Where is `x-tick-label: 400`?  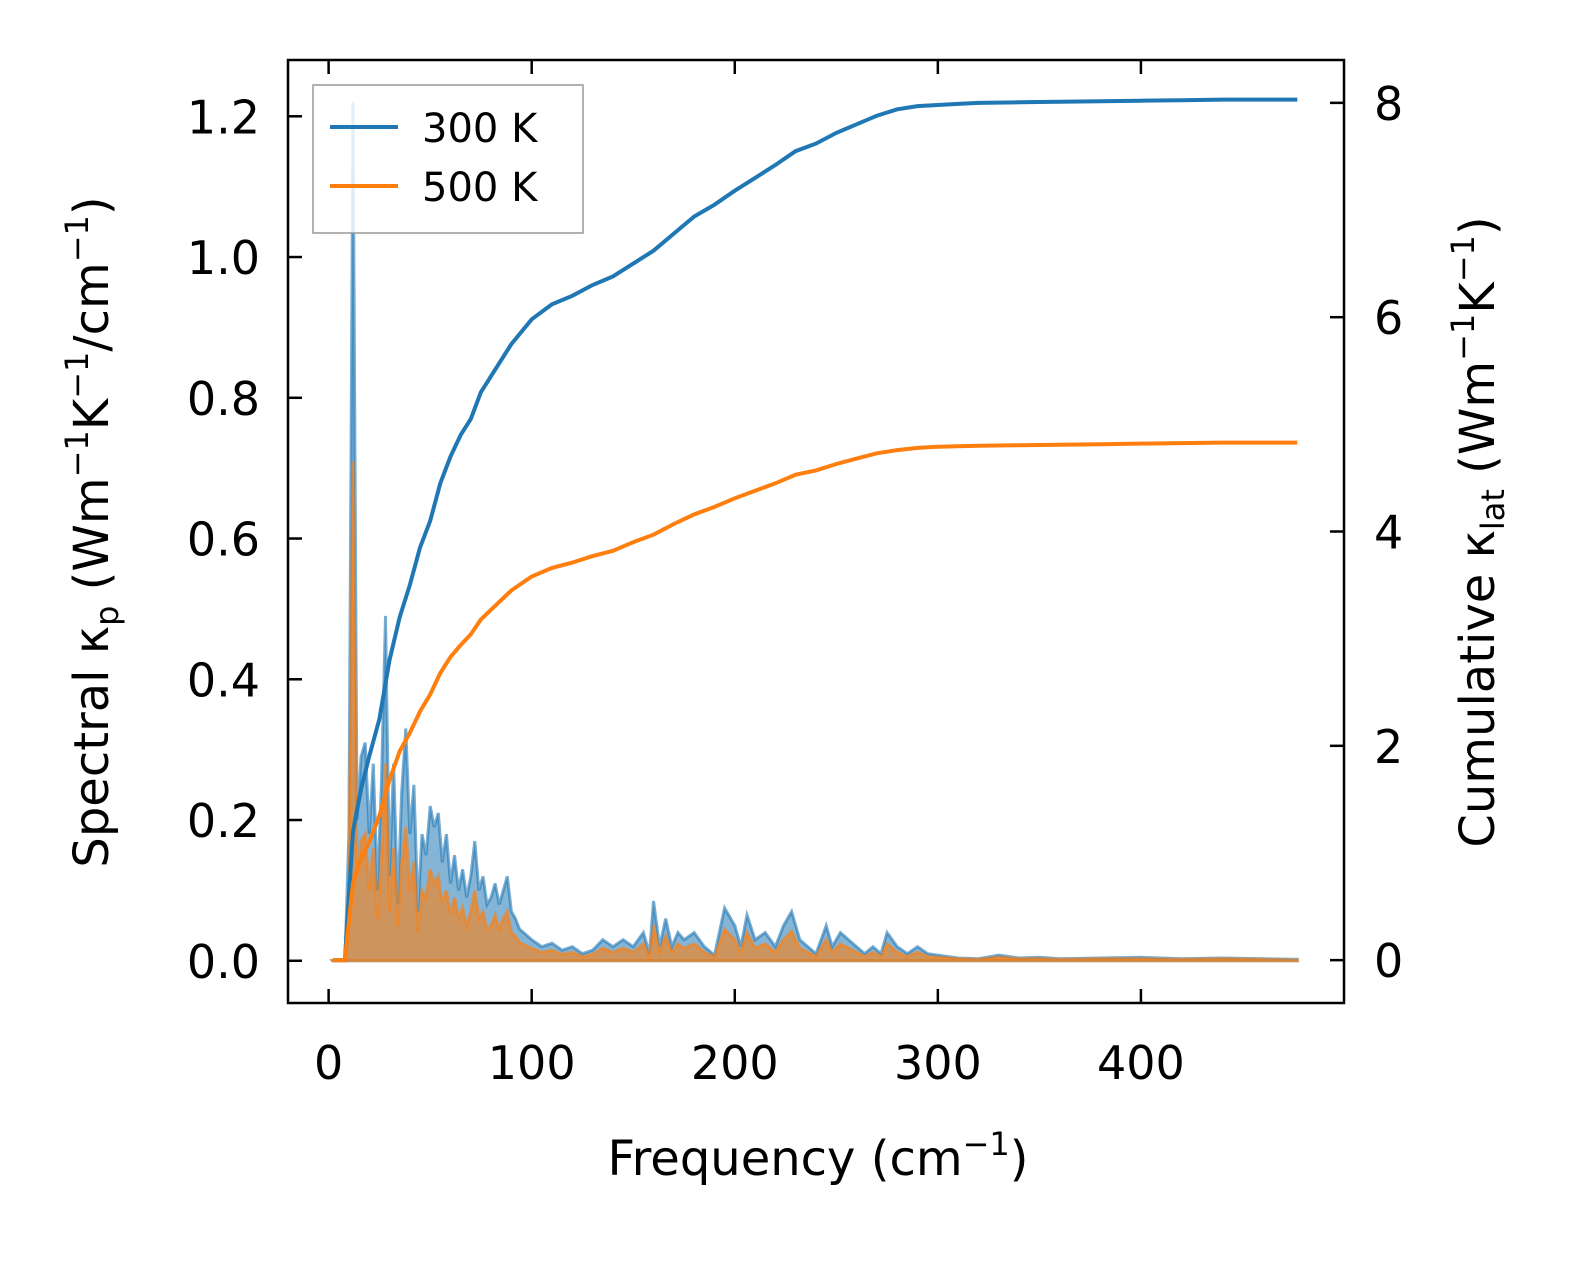
x-tick-label: 400 is located at coordinates (1141, 1063).